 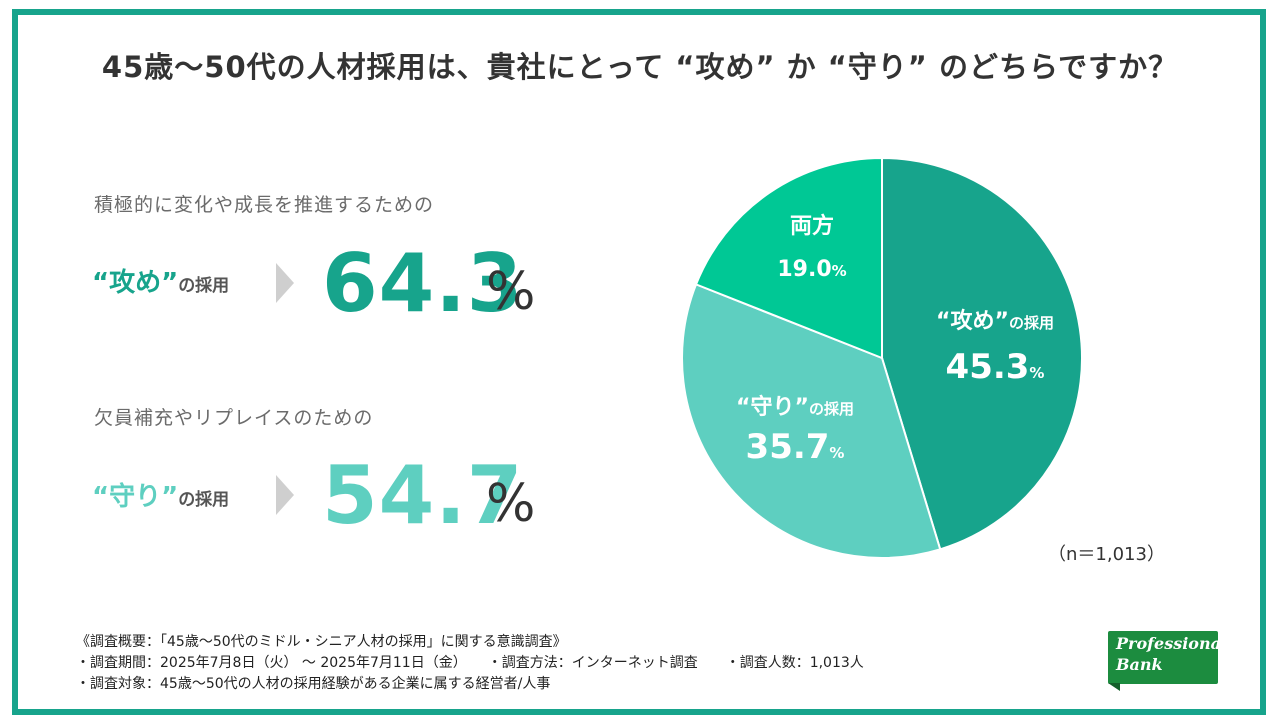 What do you see at coordinates (264, 205) in the screenshot?
I see `attack-lead-text: 積極的に変化や成長を推進するための` at bounding box center [264, 205].